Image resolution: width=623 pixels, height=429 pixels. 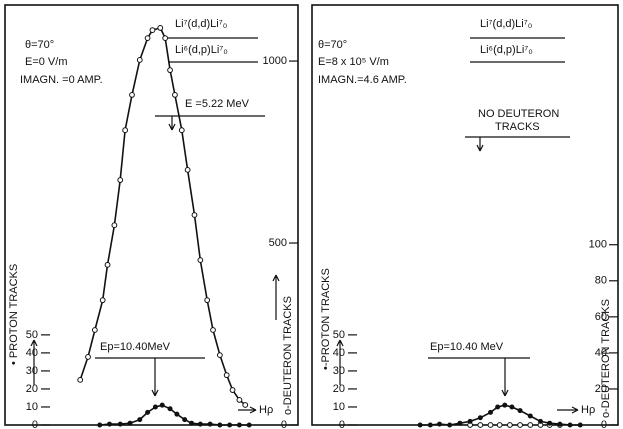 What do you see at coordinates (39, 45) in the screenshot?
I see `condition: θ=70°` at bounding box center [39, 45].